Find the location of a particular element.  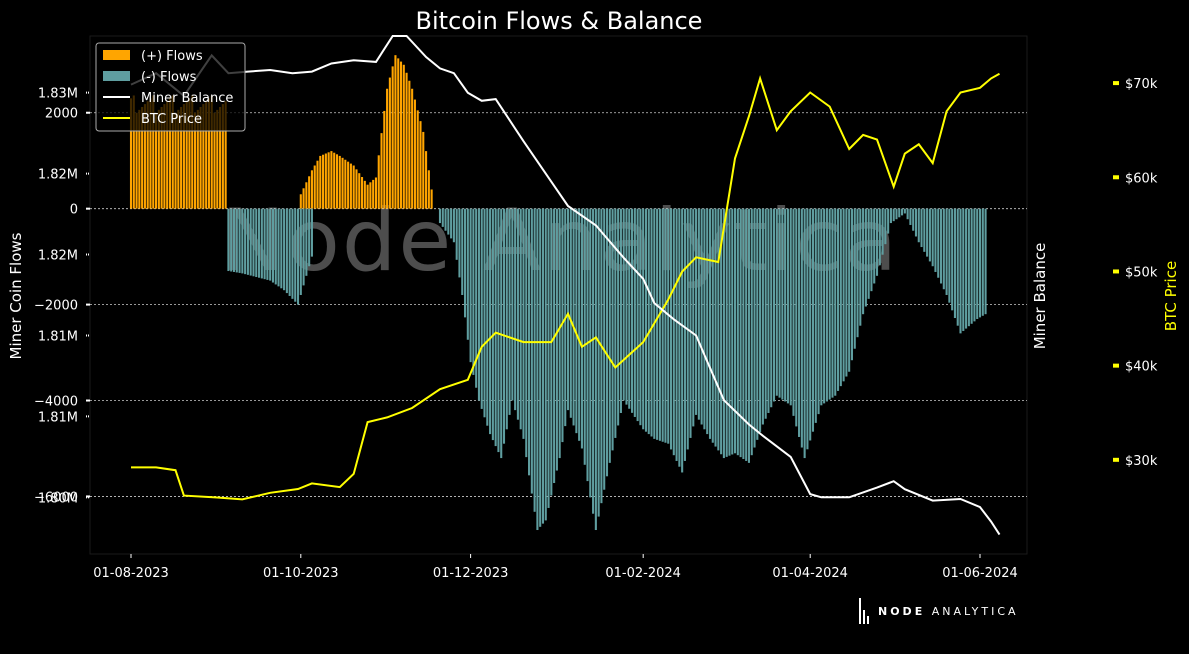

price-tick-label: $70k is located at coordinates (1141, 84).